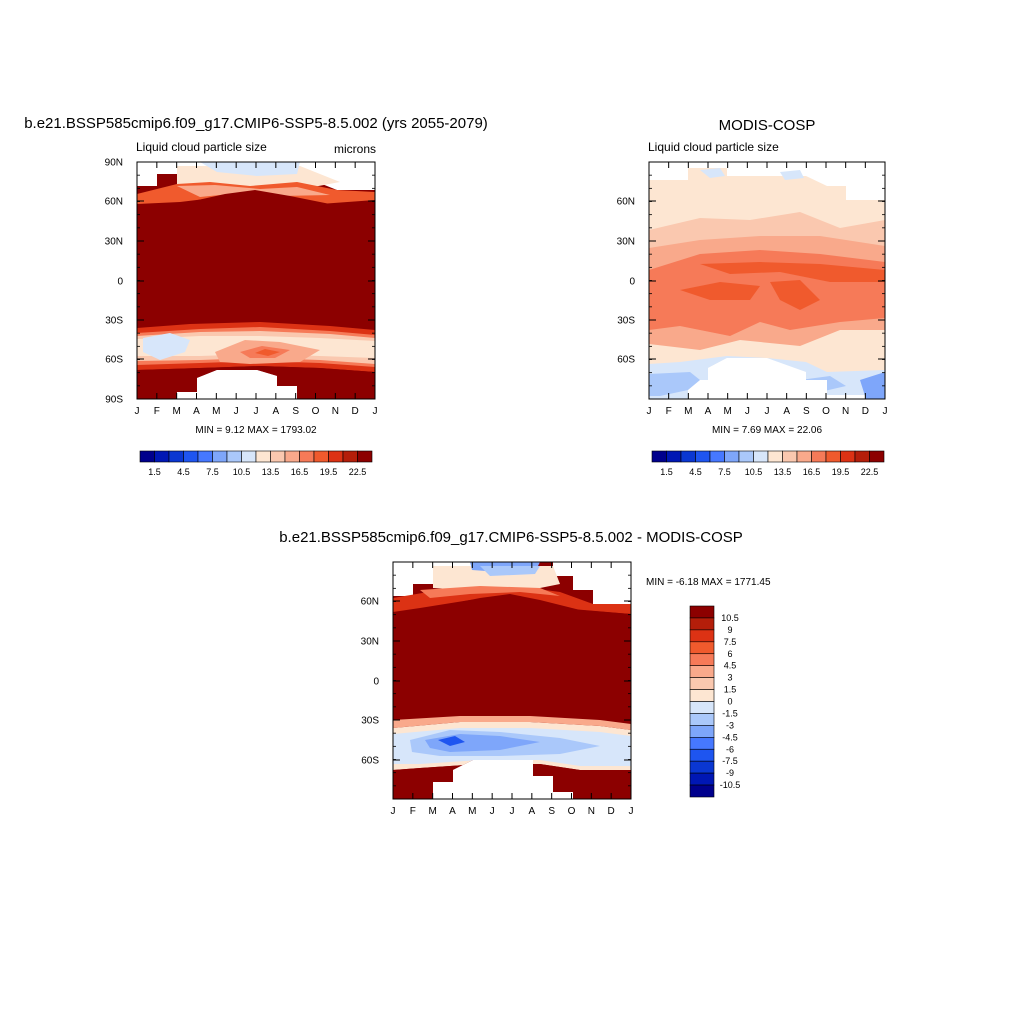  Describe the element at coordinates (242, 472) in the screenshot. I see `colorbar1-label: 10.5` at that location.